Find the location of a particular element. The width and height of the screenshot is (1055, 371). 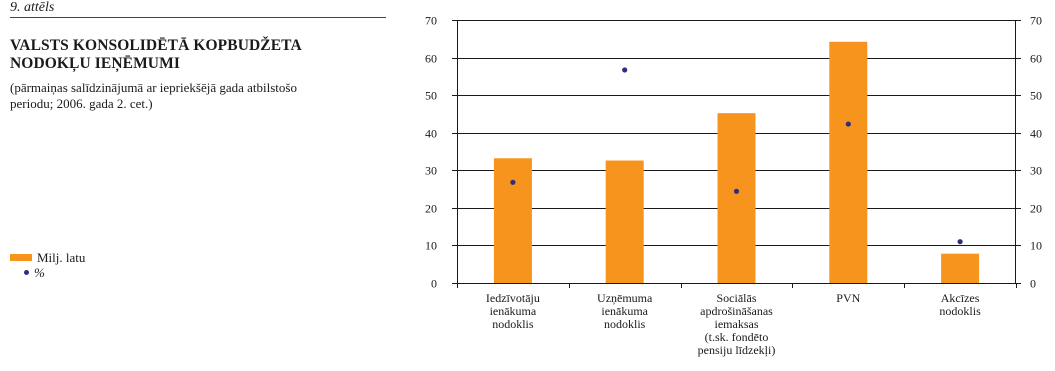

chart-legend: Milj. latu % is located at coordinates (47, 265).